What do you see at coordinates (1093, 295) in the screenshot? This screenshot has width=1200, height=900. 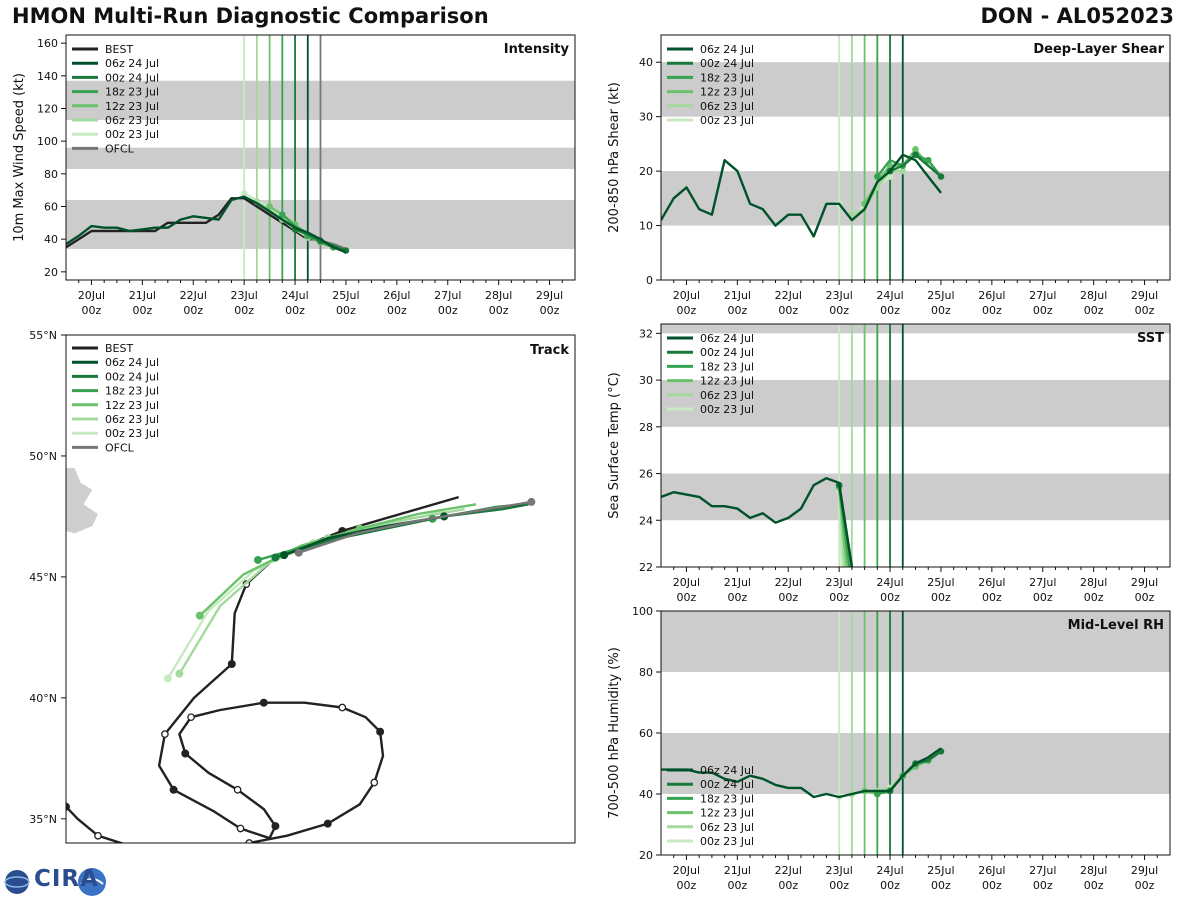 I see `x-tick-label: 28Jul` at bounding box center [1093, 295].